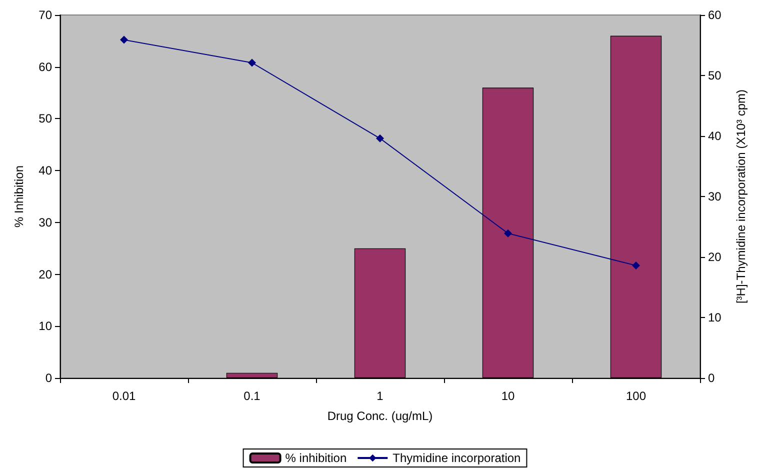 The width and height of the screenshot is (770, 473). I want to click on y-tick-label: 10, so click(45, 326).